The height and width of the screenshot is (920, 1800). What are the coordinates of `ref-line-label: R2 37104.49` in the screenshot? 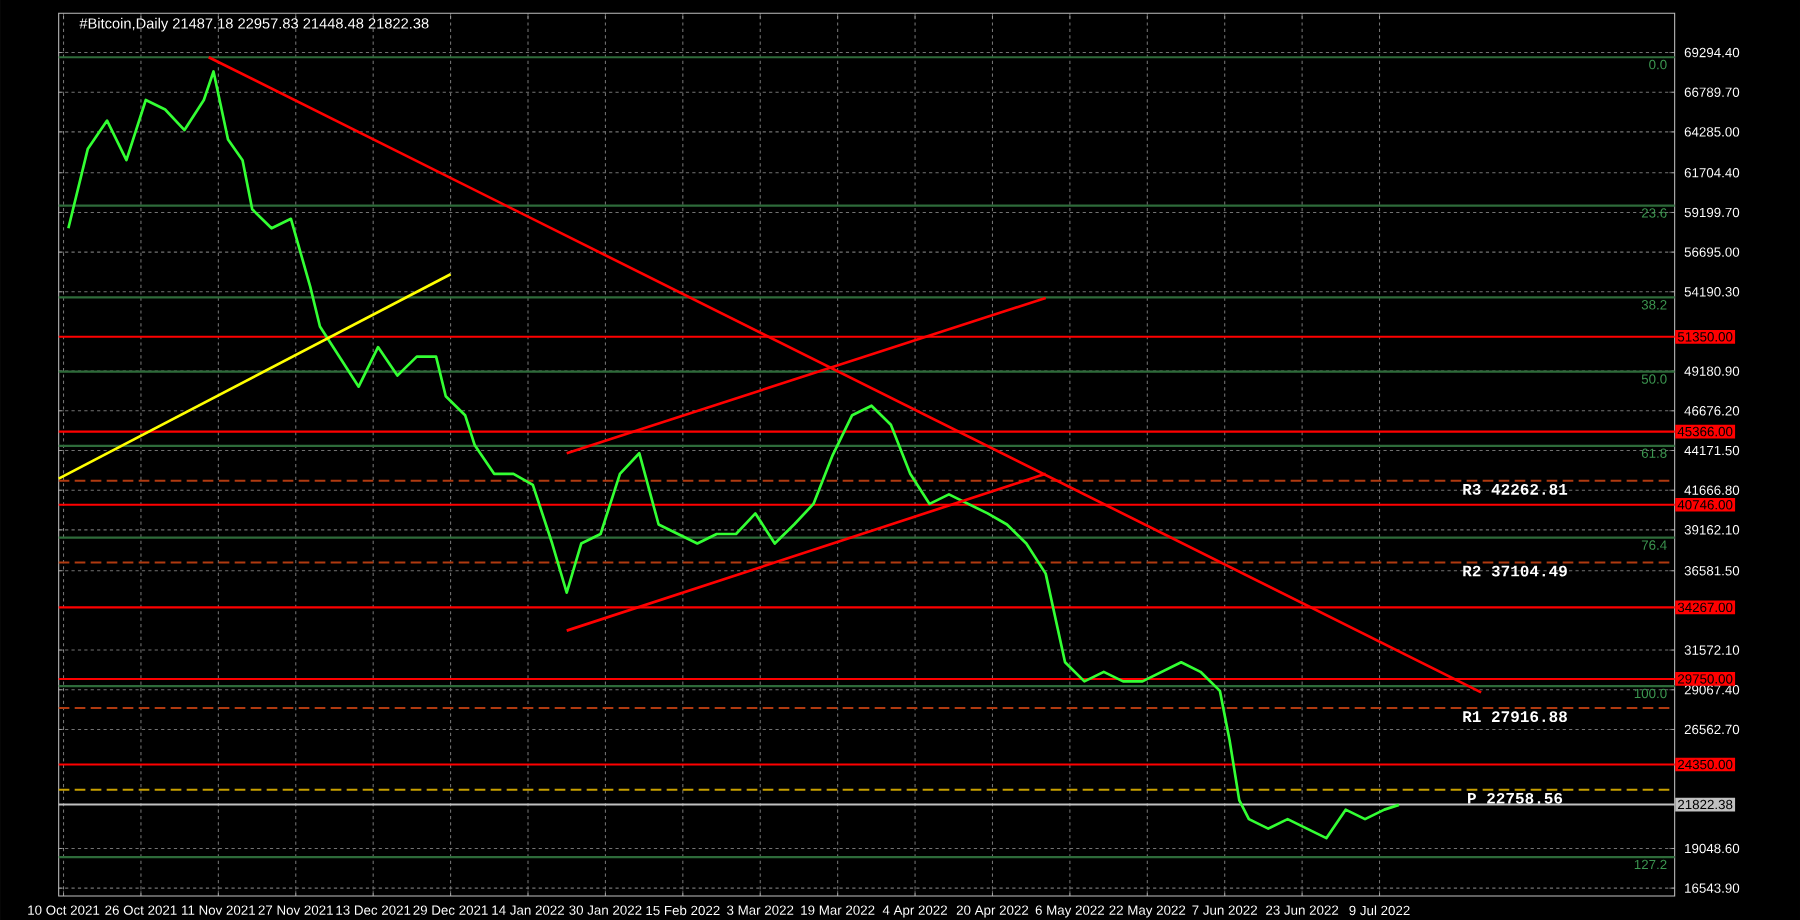 It's located at (1515, 571).